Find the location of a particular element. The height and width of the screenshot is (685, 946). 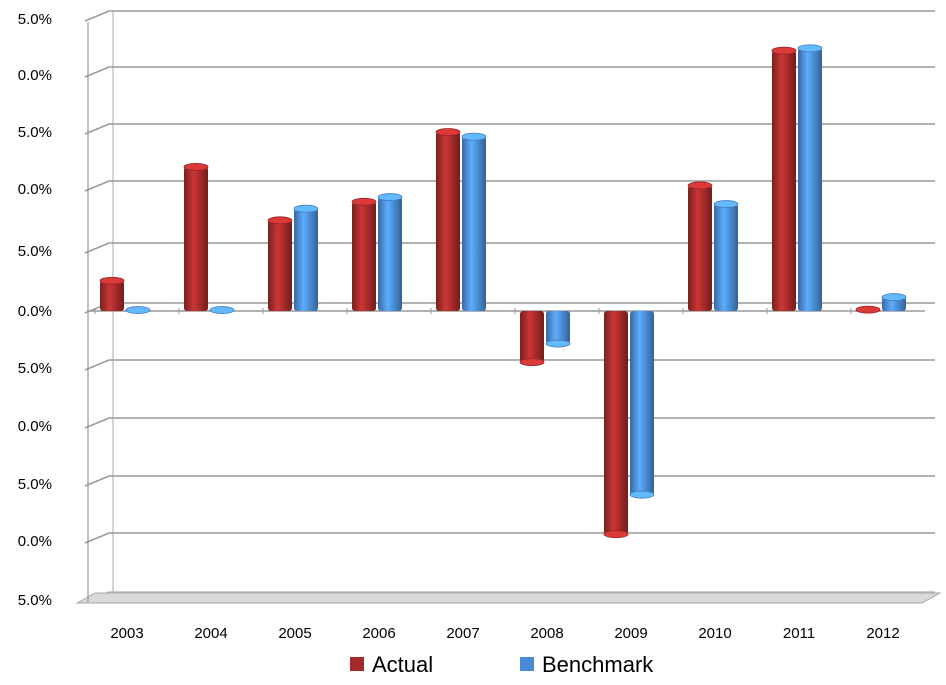

bar-actual-2005 is located at coordinates (280, 263).